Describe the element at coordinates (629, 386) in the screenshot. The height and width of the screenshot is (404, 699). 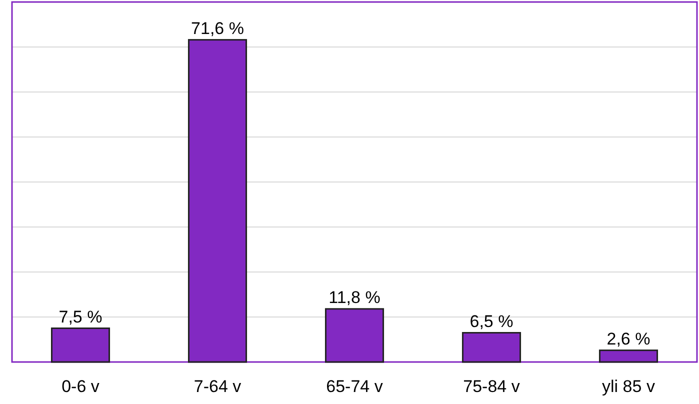
I see `x-tick-label: yli 85 v` at that location.